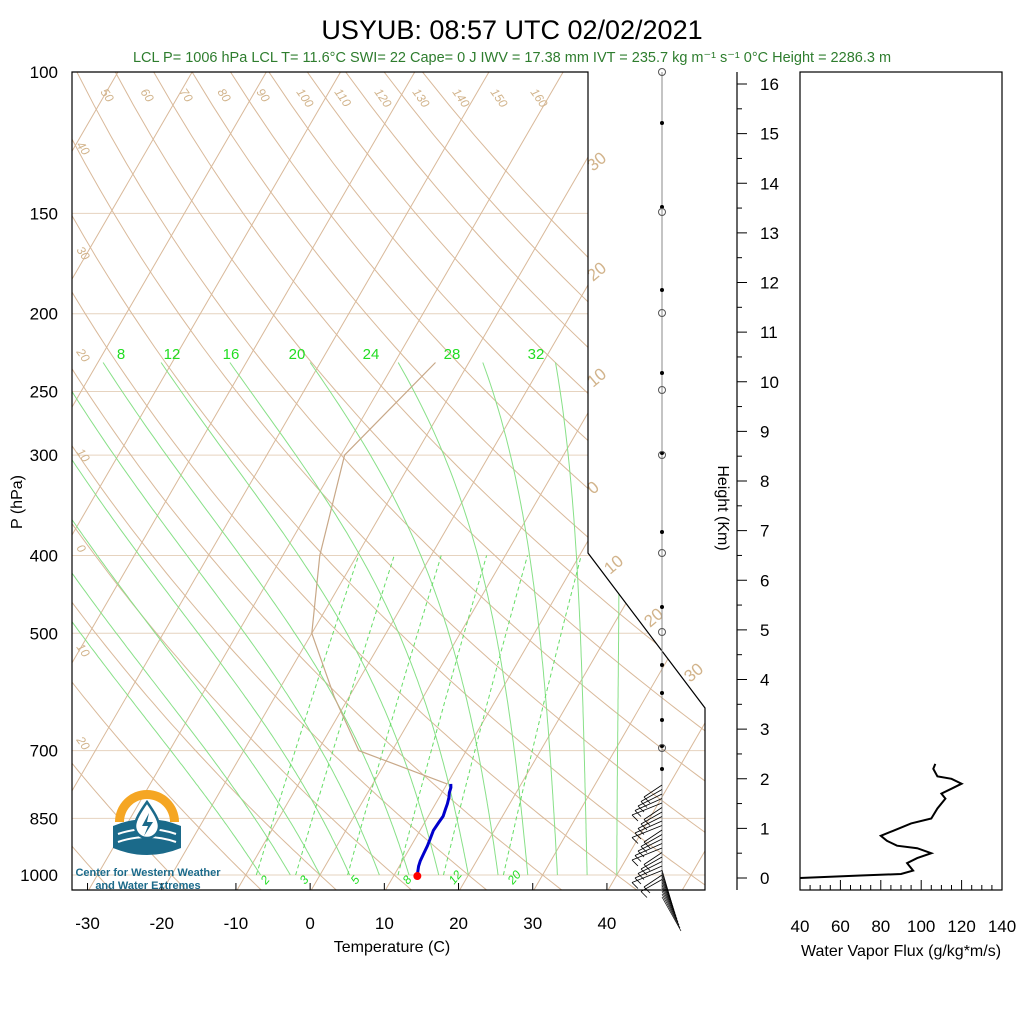  Describe the element at coordinates (764, 630) in the screenshot. I see `height-tick-label: 5` at that location.